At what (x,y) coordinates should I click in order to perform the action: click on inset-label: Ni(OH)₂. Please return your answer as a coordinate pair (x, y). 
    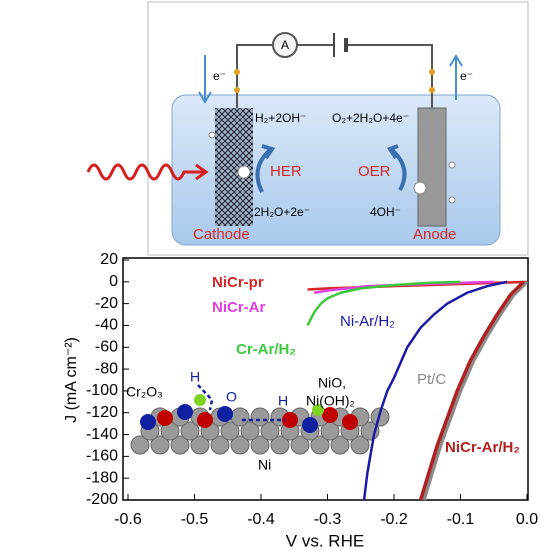
    Looking at the image, I should click on (330, 401).